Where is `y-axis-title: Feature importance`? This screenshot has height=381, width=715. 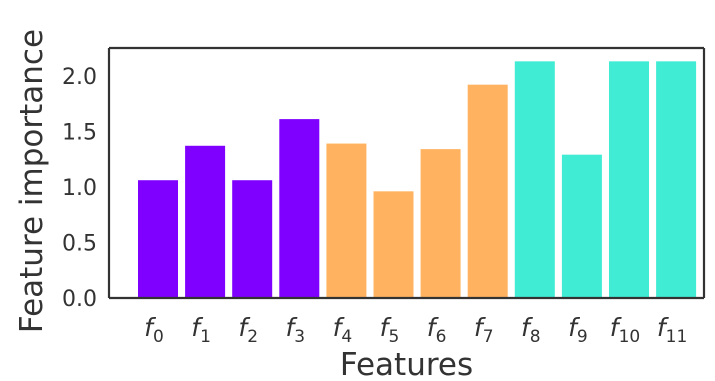 y-axis-title: Feature importance is located at coordinates (32, 181).